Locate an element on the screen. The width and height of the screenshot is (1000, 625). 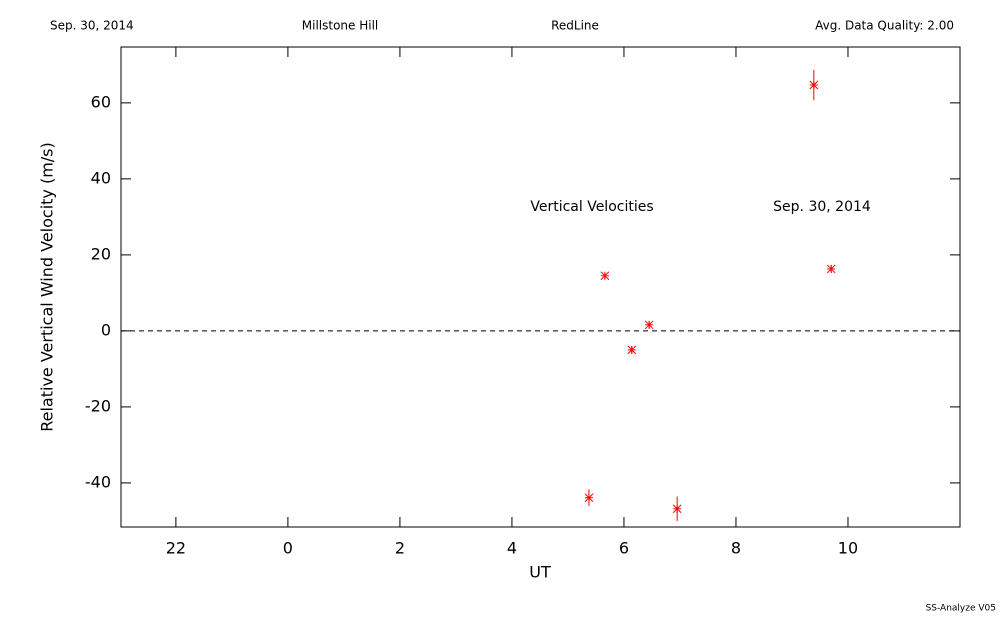
x-tick-label: 0 is located at coordinates (288, 548).